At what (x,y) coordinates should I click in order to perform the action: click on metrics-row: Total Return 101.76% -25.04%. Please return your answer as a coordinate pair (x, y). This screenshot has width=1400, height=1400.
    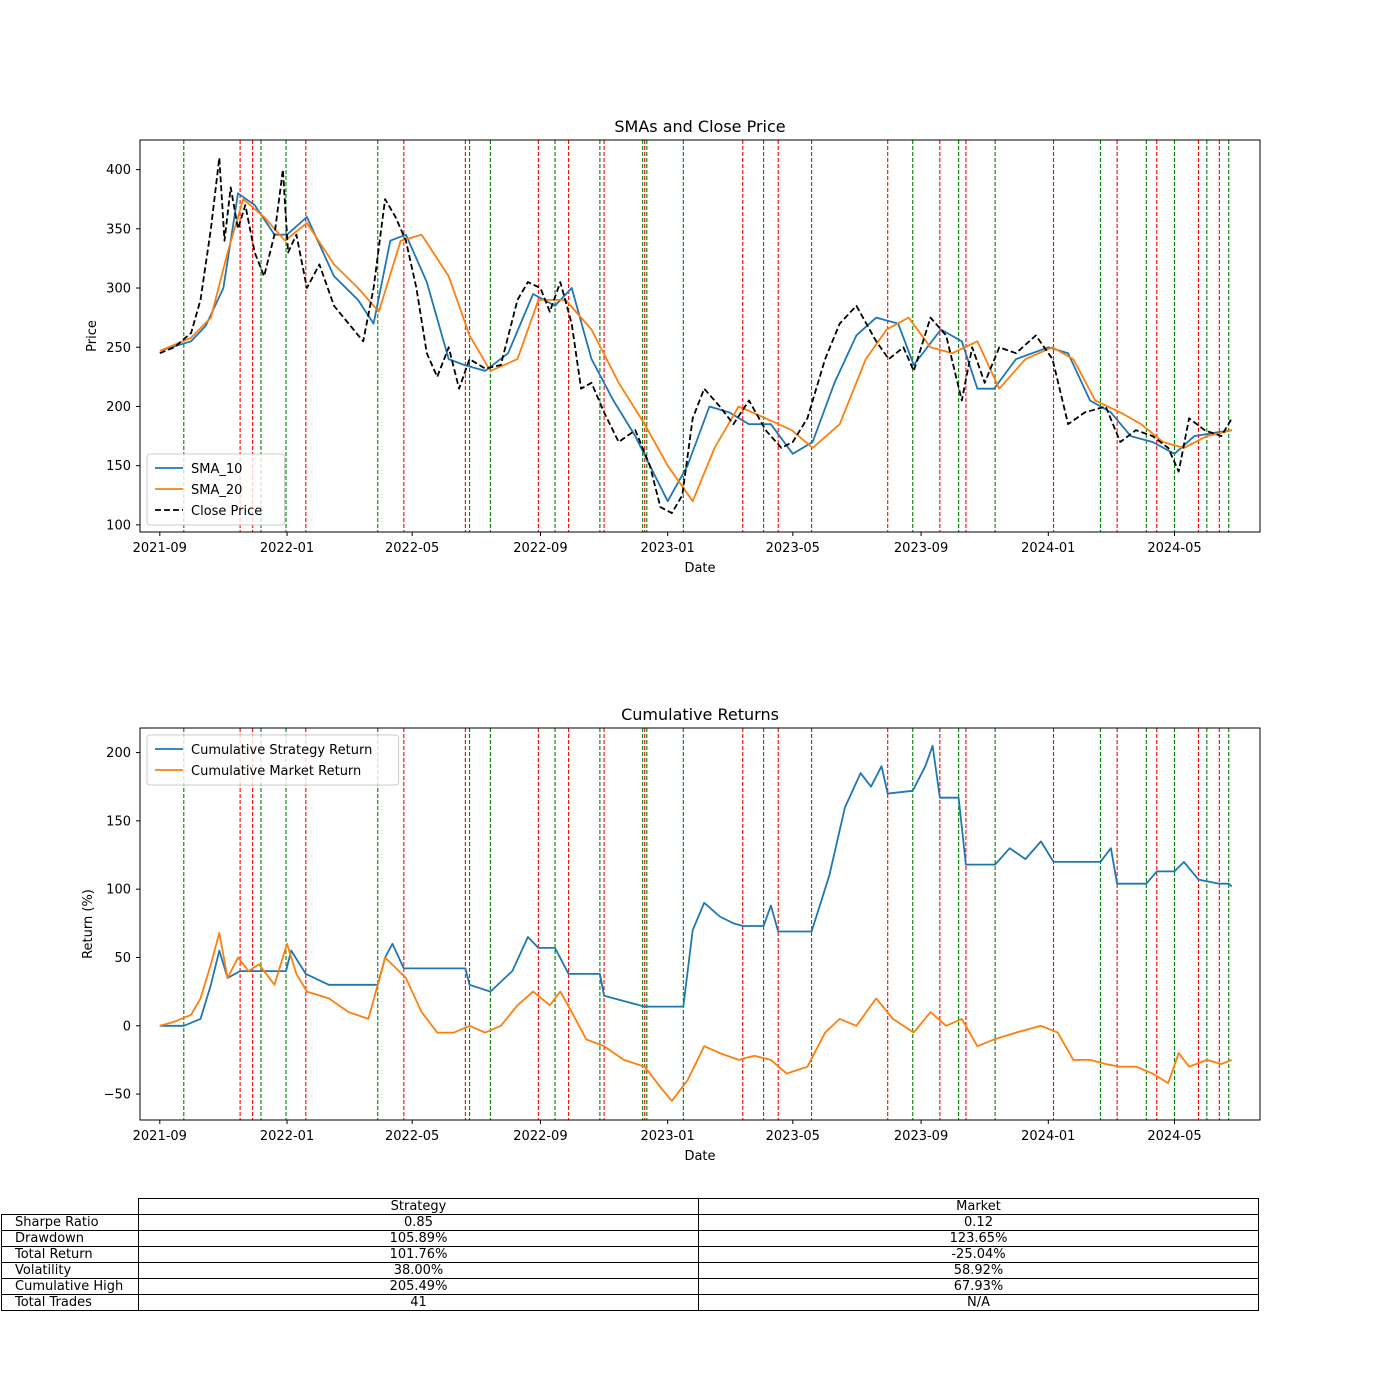
    Looking at the image, I should click on (630, 1254).